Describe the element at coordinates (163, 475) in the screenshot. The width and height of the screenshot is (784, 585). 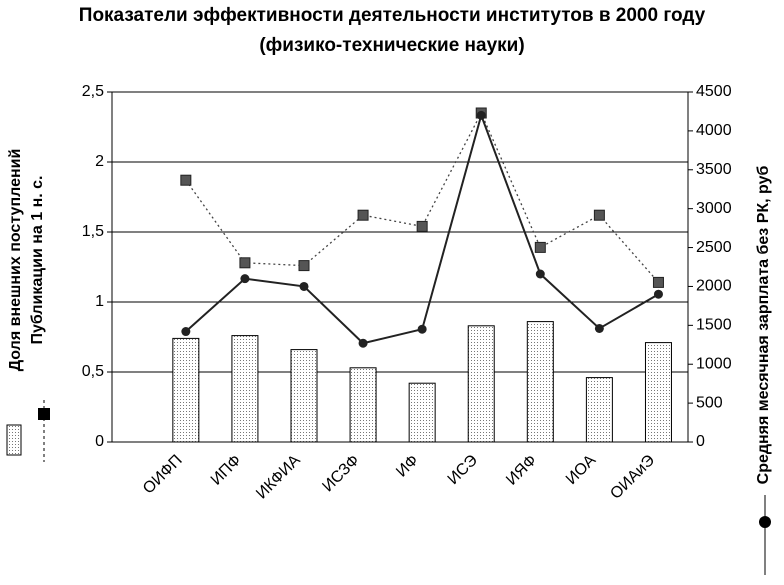
I see `x-tick-label: ОИФП` at that location.